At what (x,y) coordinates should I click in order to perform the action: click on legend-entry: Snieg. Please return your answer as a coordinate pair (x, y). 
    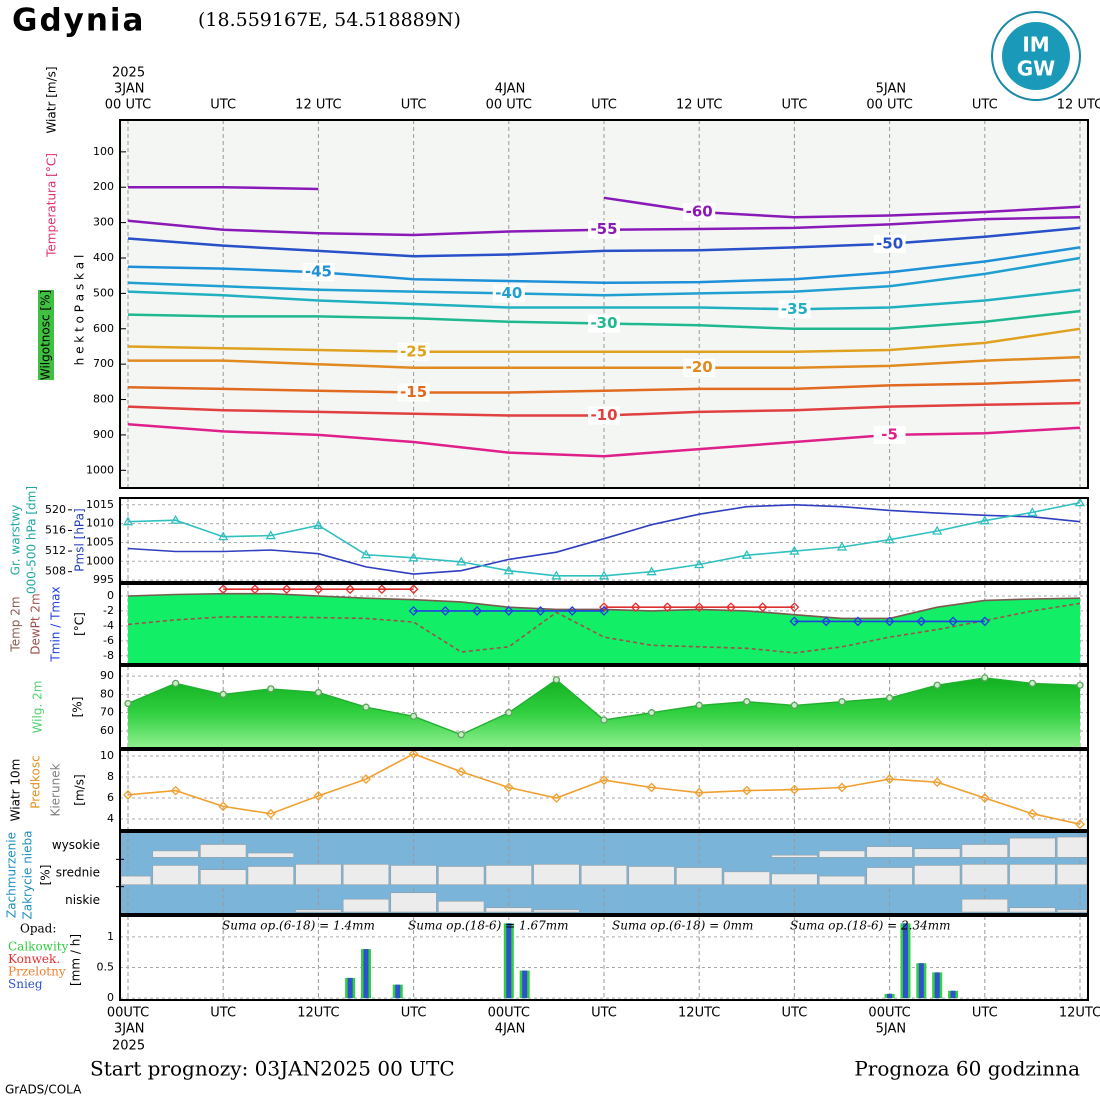
    Looking at the image, I should click on (25, 984).